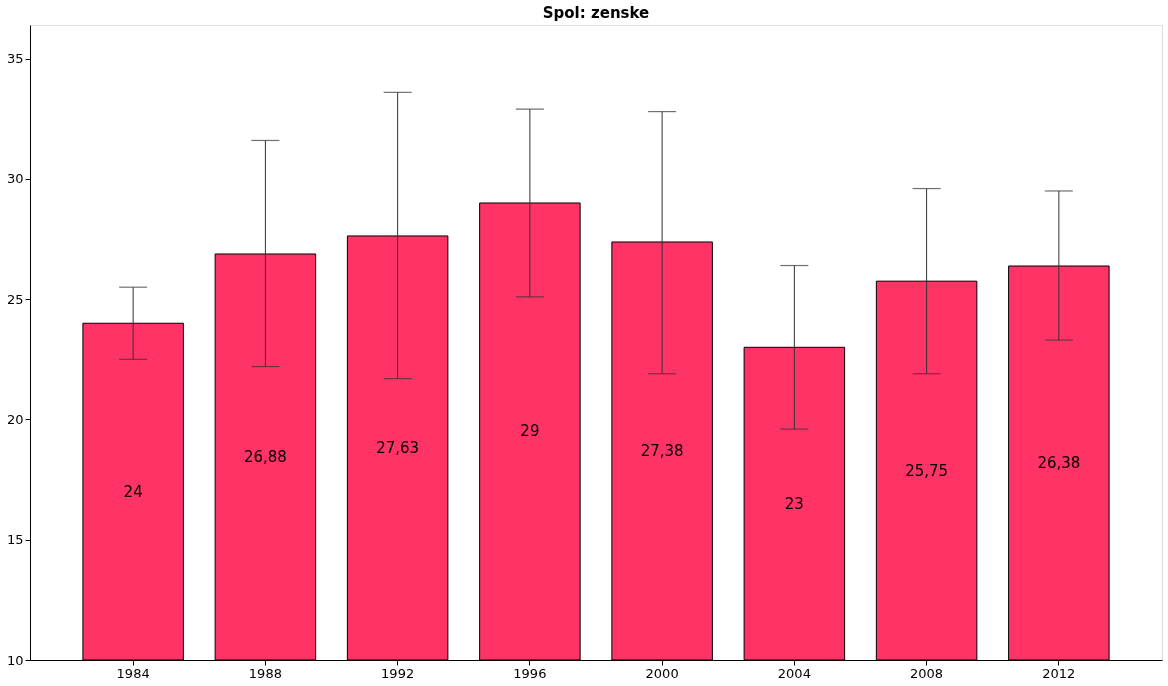 This screenshot has width=1168, height=686. Describe the element at coordinates (1059, 463) in the screenshot. I see `data-label: 26,38` at that location.